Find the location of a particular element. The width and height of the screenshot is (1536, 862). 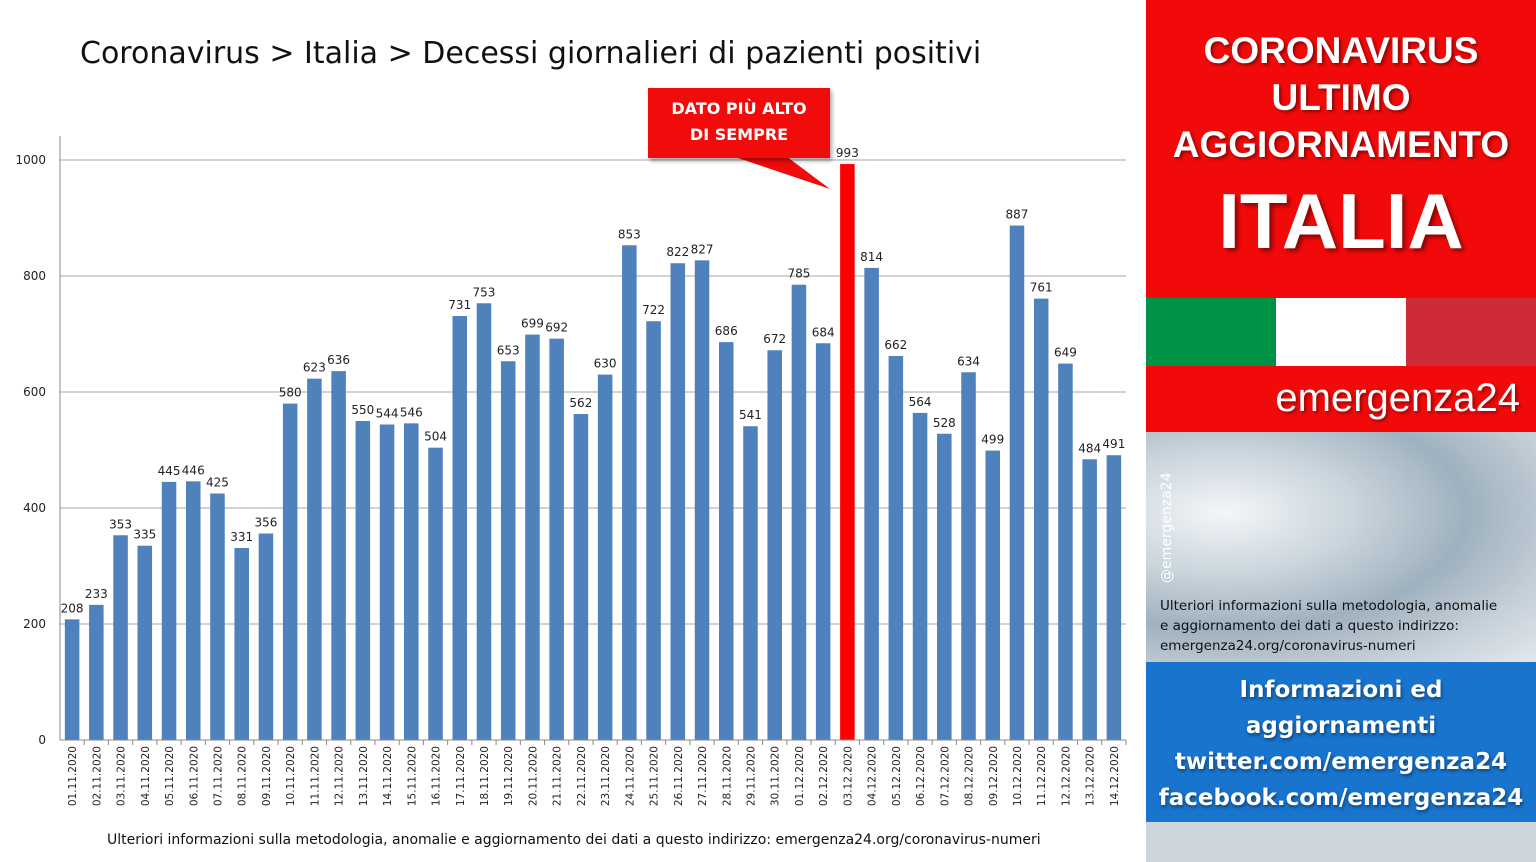

x-tick-label: 06.11.2020 is located at coordinates (194, 776).